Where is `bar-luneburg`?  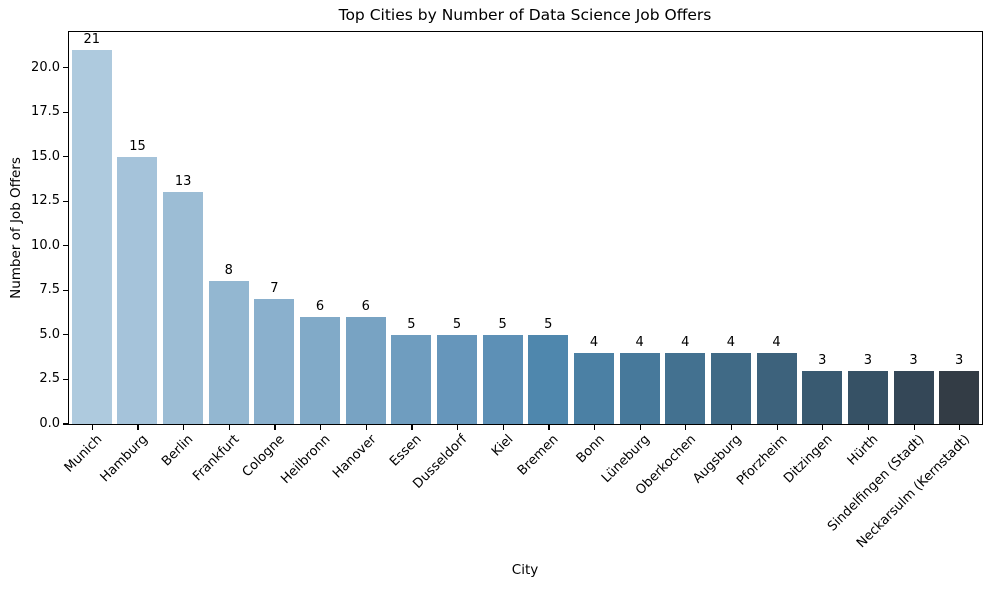
bar-luneburg is located at coordinates (639, 388).